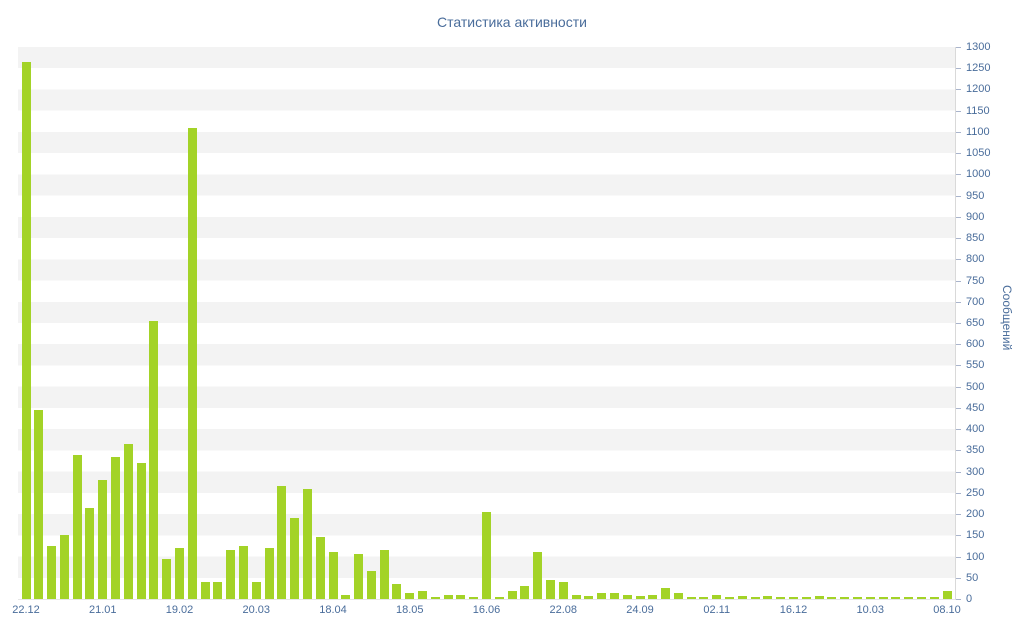 The width and height of the screenshot is (1024, 640). Describe the element at coordinates (947, 610) in the screenshot. I see `x-axis-tick-label: 08.10` at that location.